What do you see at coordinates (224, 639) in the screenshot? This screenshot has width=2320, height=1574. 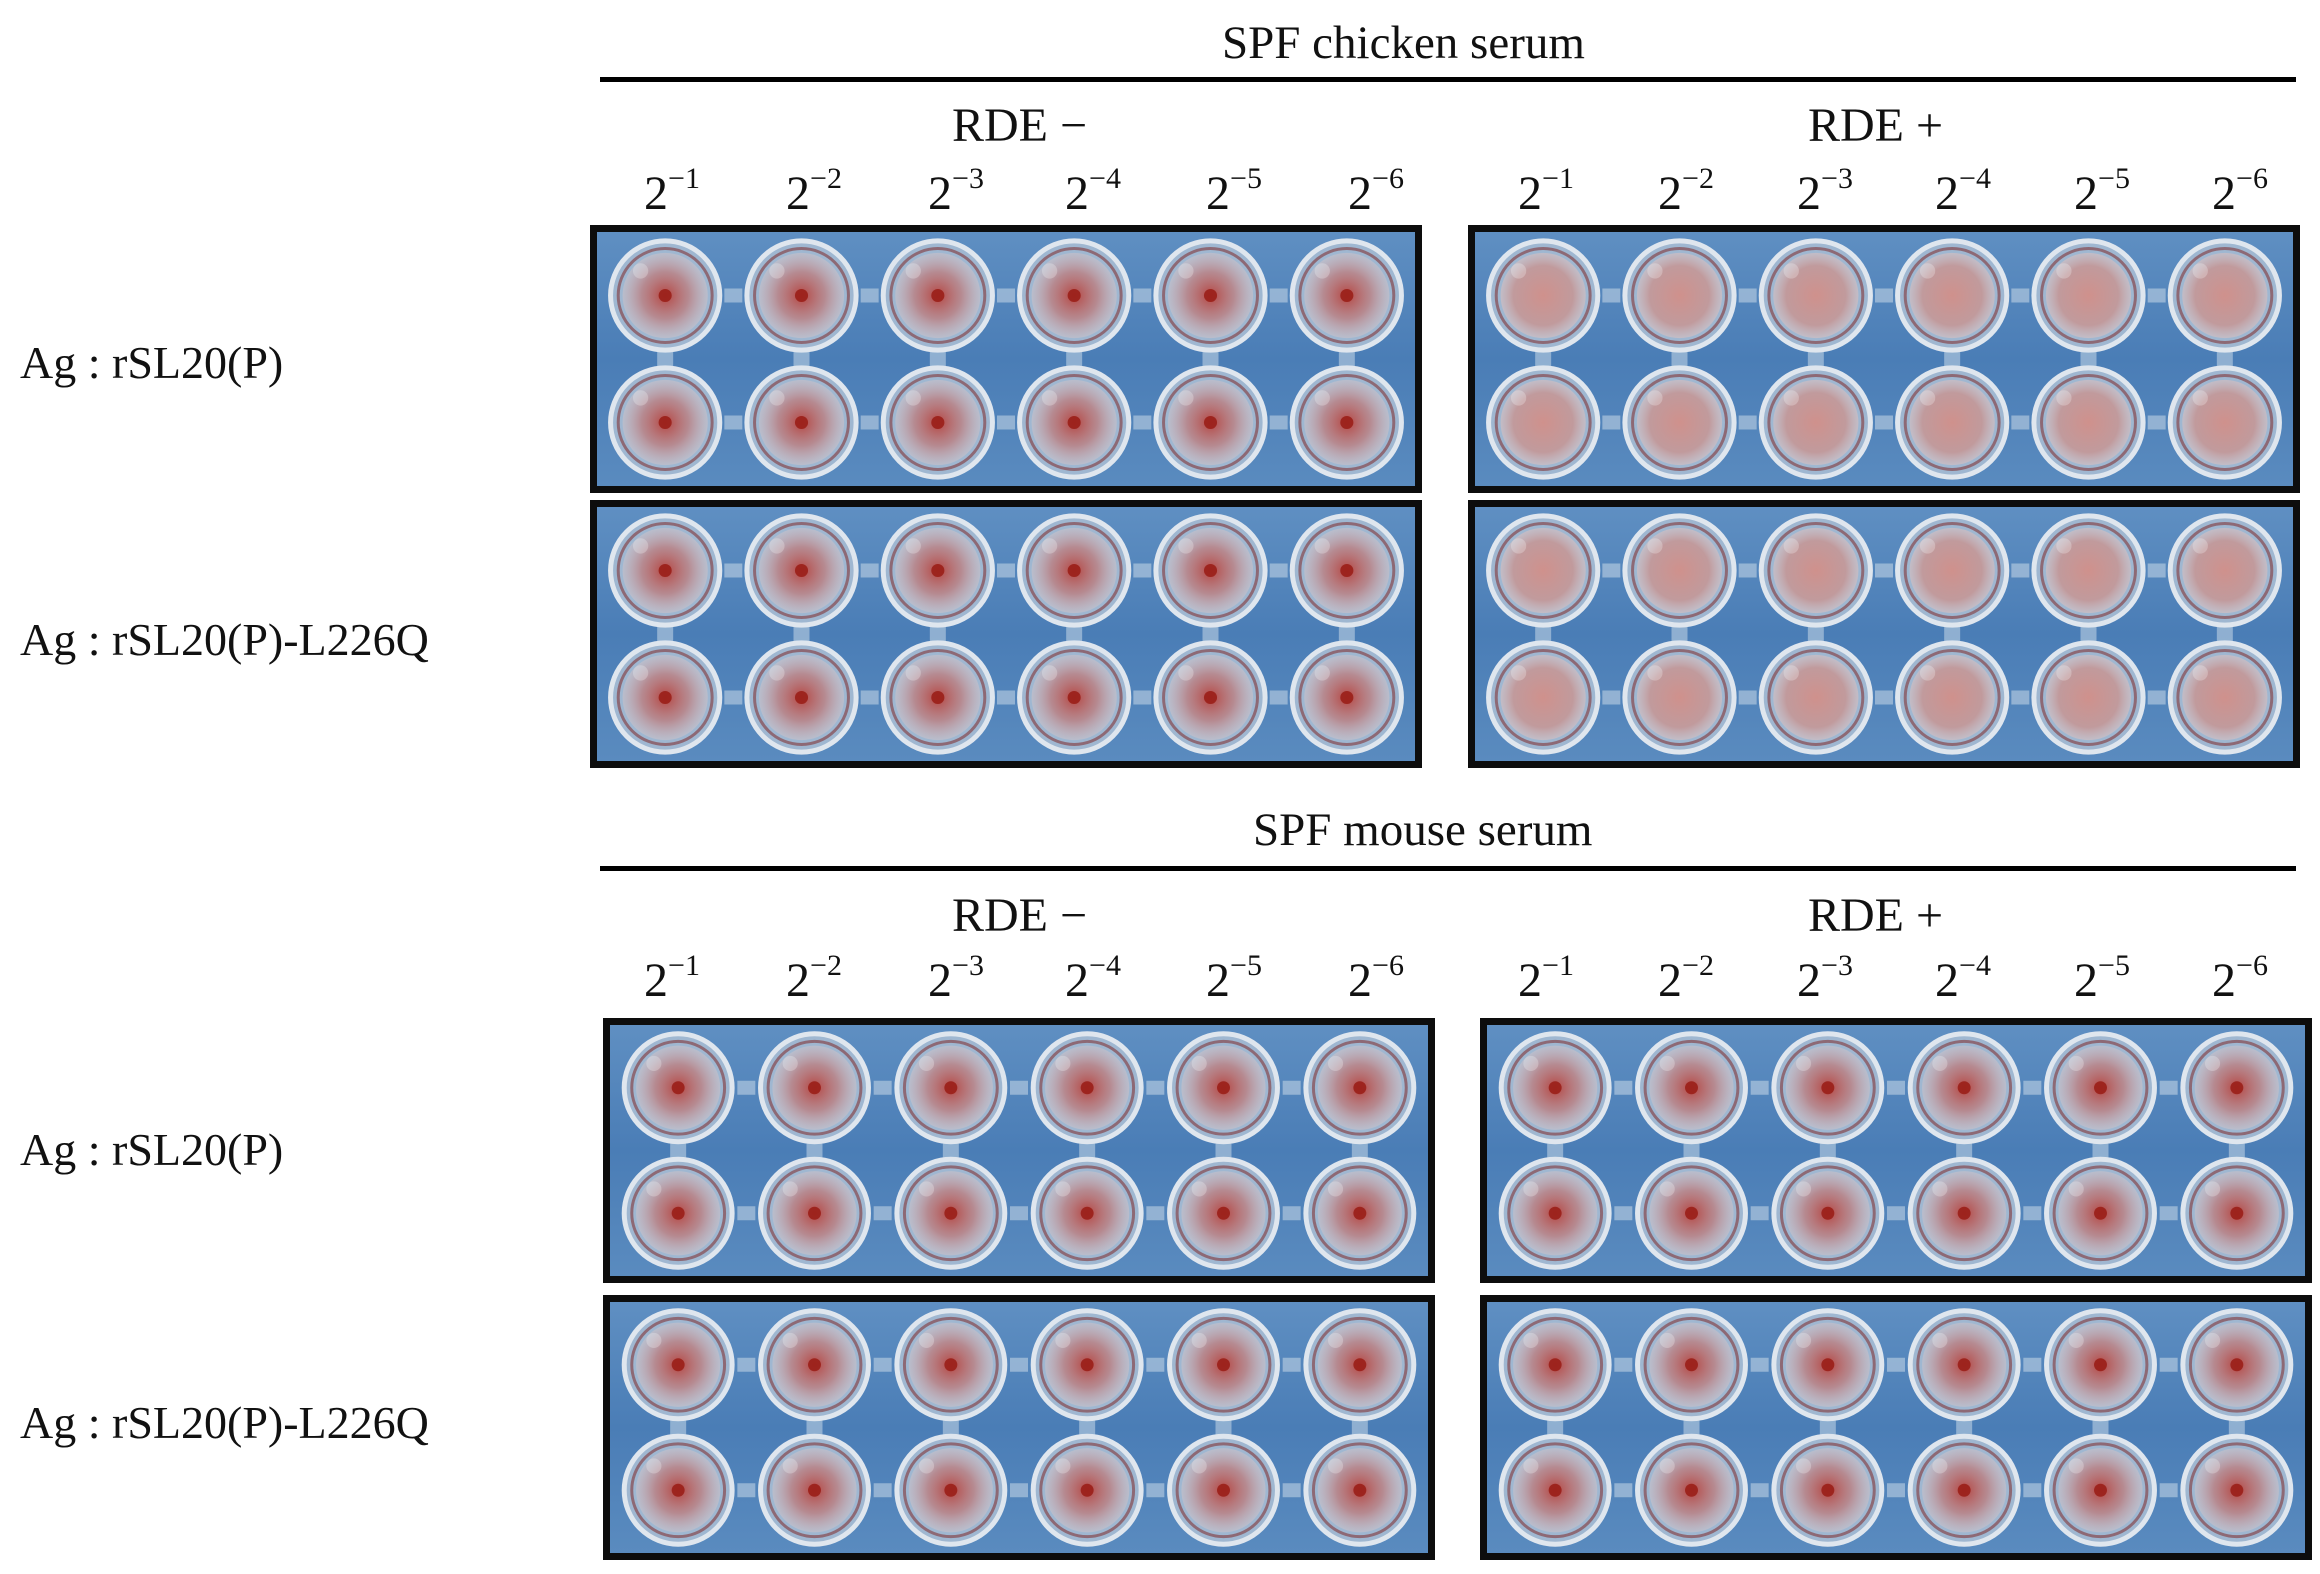 I see `row-label-antigen-l226q-chicken: Ag : rSL20(P)-L226Q` at bounding box center [224, 639].